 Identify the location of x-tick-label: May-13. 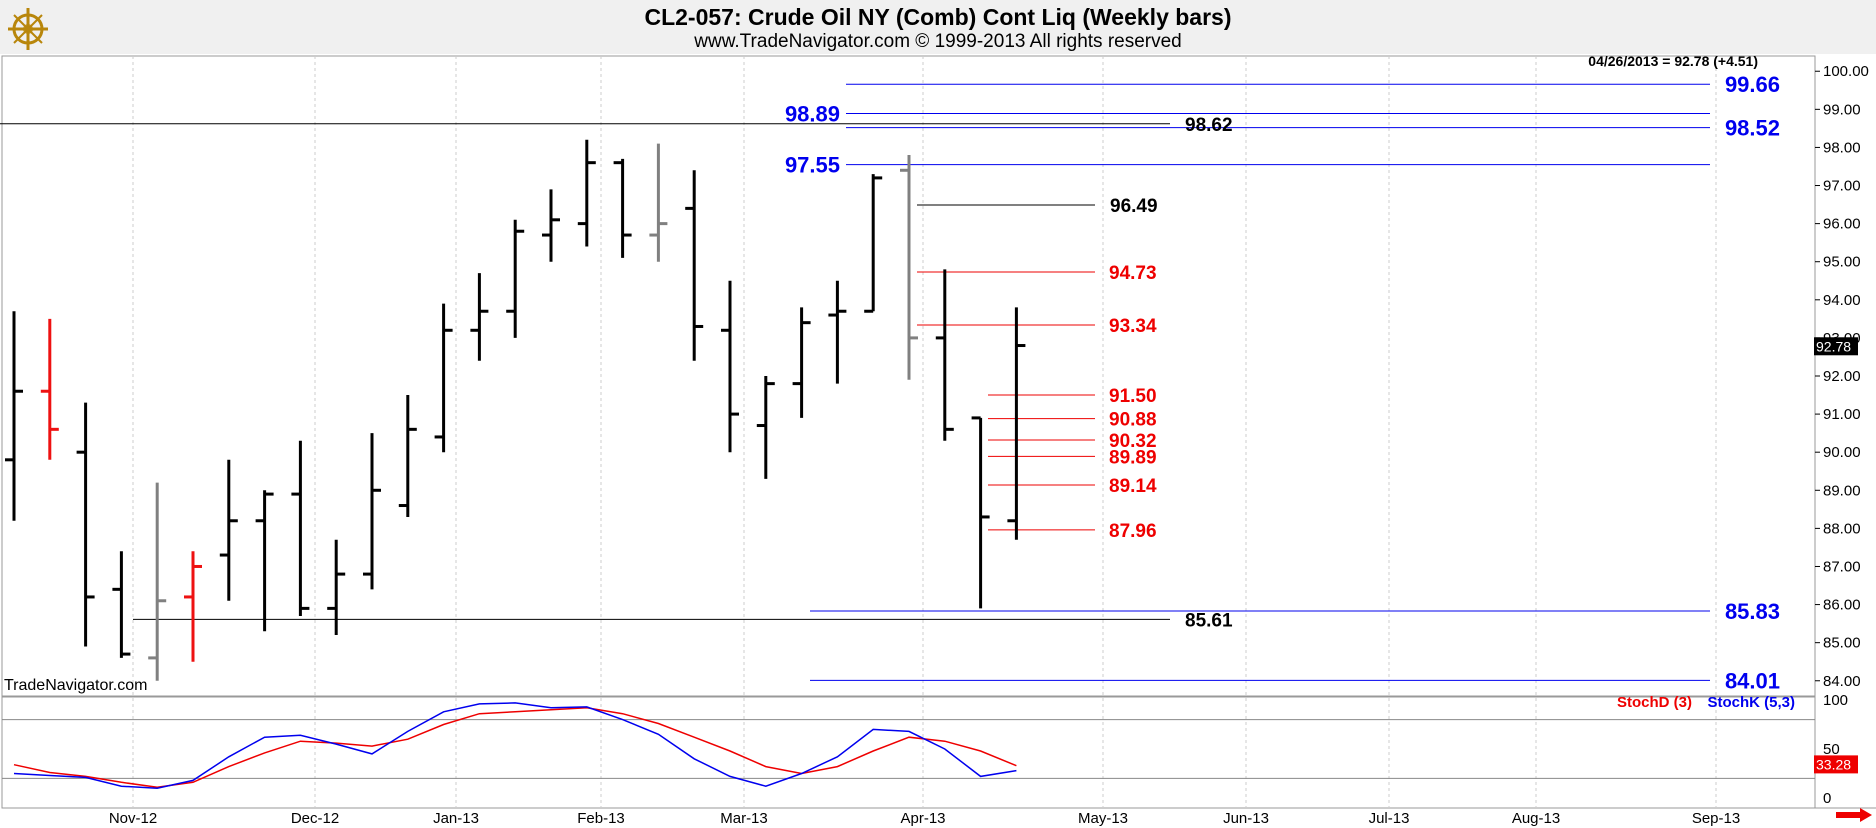
(1103, 818).